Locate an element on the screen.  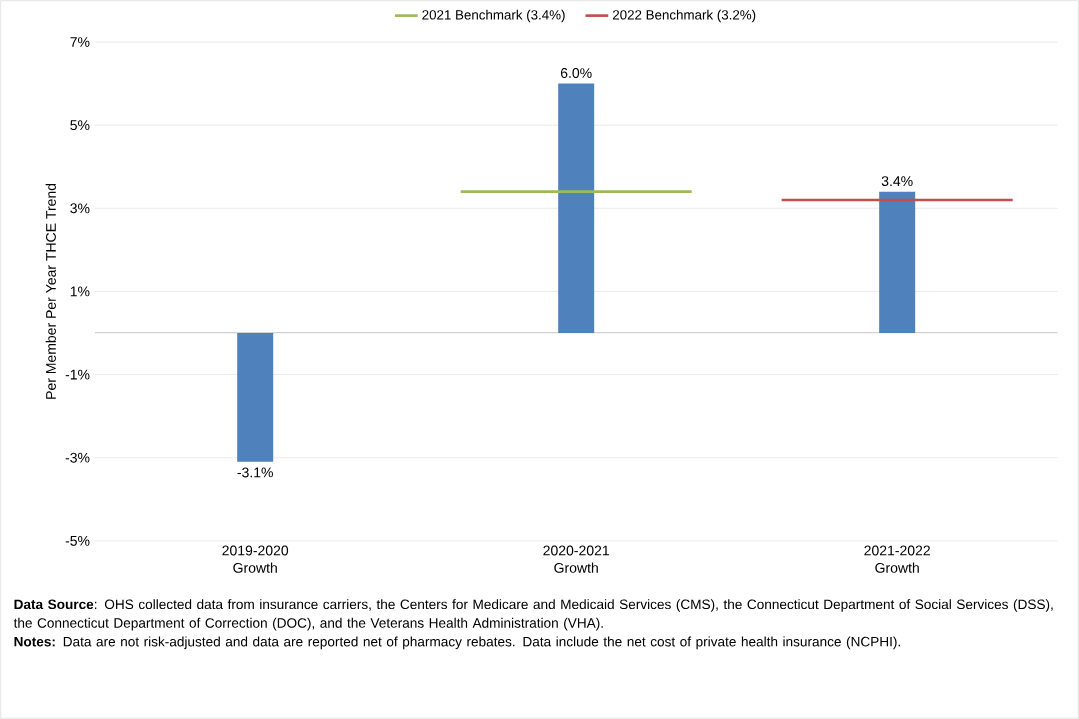
x-tick-label: 2021-2022 Growth is located at coordinates (897, 559).